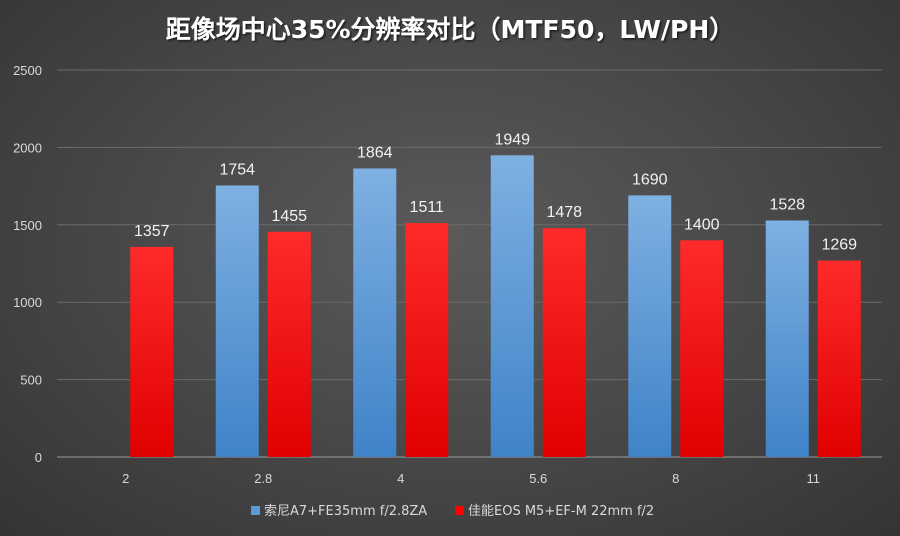  Describe the element at coordinates (650, 179) in the screenshot. I see `data-label-sony-8: 1690` at that location.